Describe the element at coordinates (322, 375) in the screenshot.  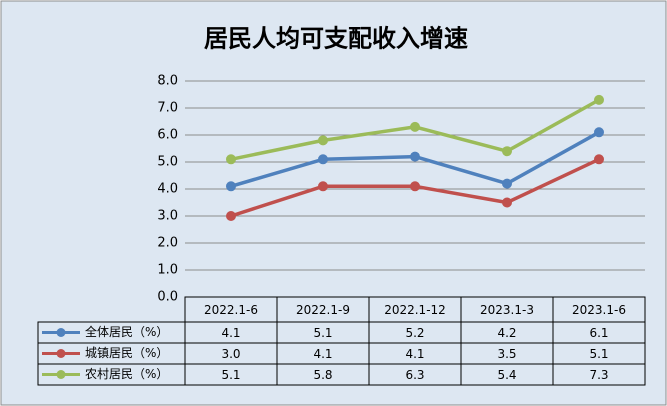
I see `table-value: 5.8` at that location.